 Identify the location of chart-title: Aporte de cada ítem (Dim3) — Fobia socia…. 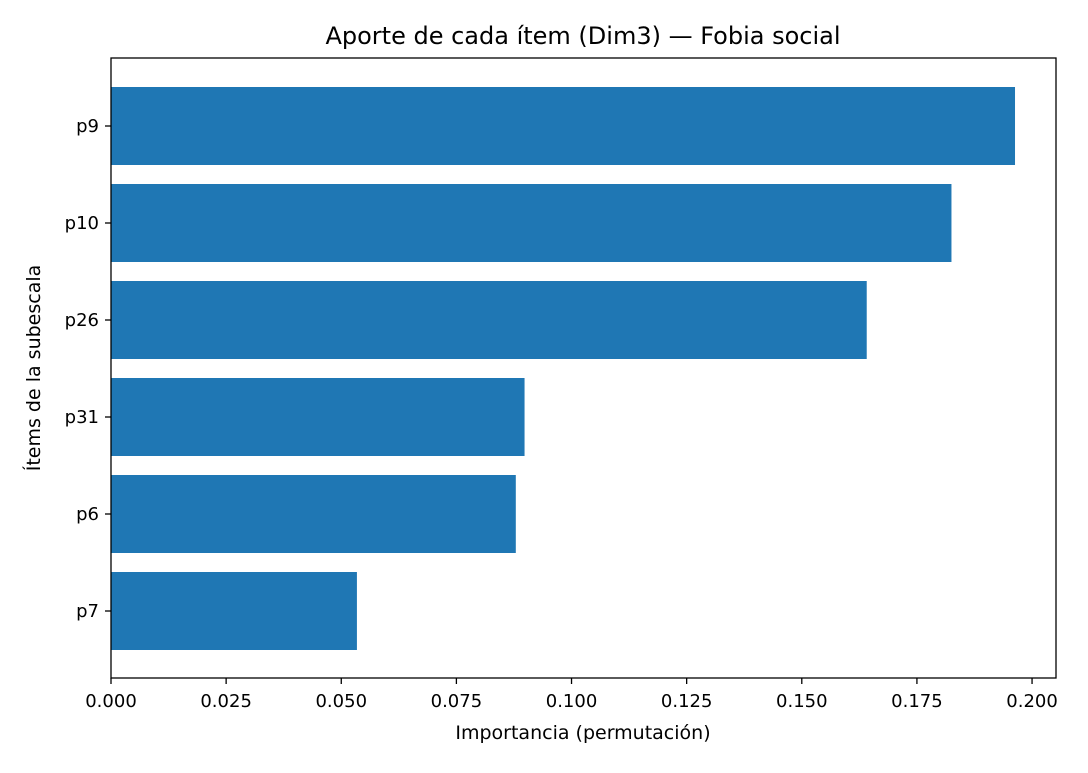
(582, 36).